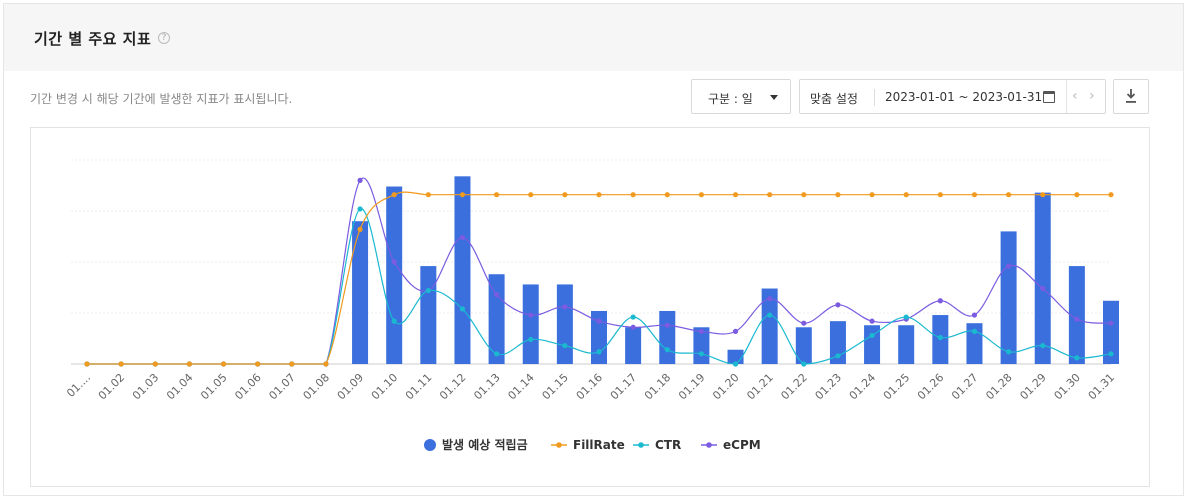 The image size is (1187, 496). Describe the element at coordinates (164, 38) in the screenshot. I see `help-icon: ?` at that location.